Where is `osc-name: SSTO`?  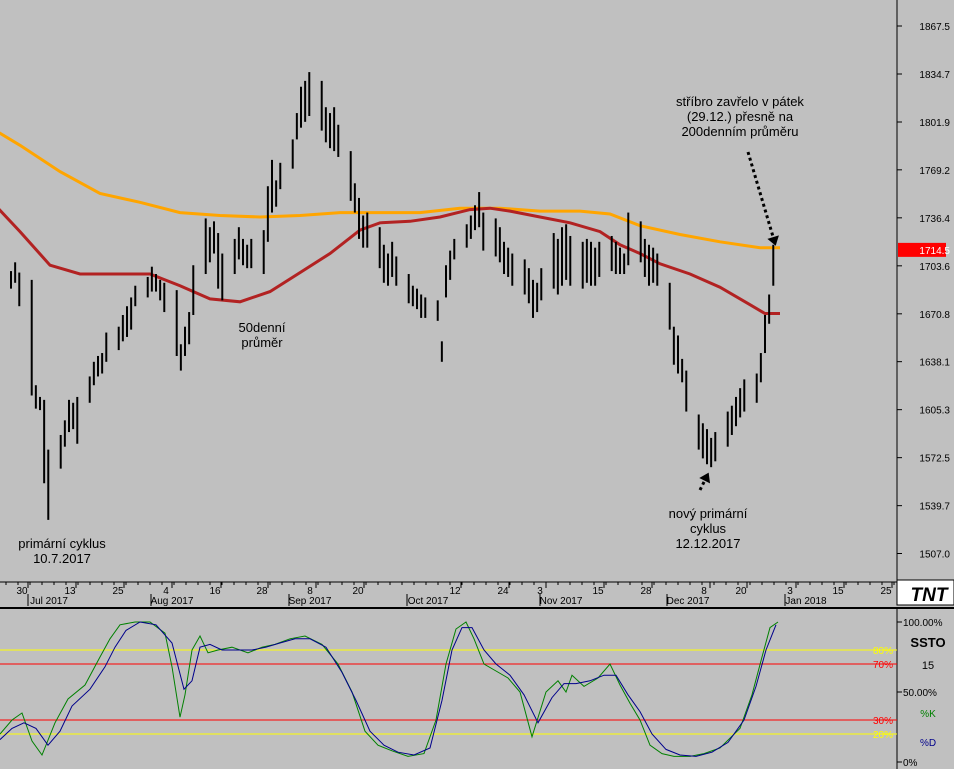
osc-name: SSTO is located at coordinates (927, 642).